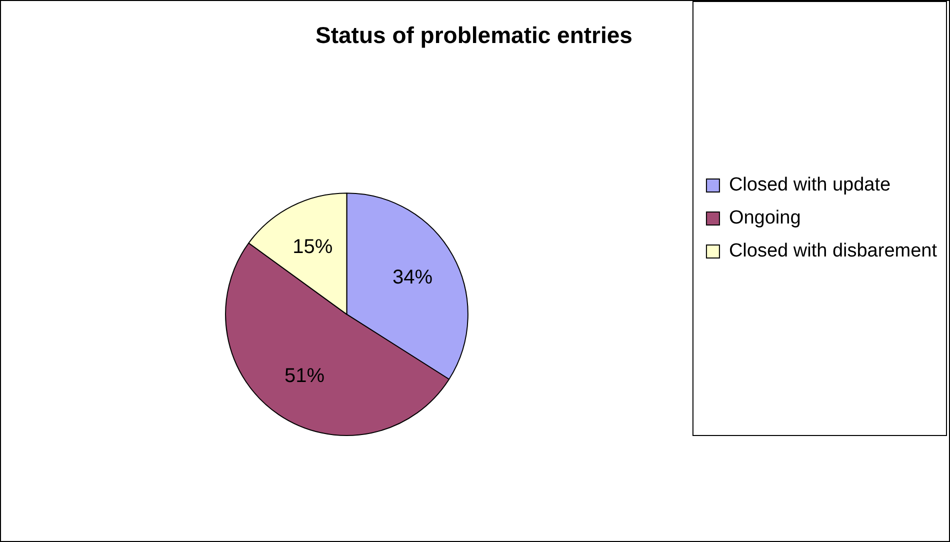 The image size is (950, 542). I want to click on legend-label: Ongoing, so click(764, 218).